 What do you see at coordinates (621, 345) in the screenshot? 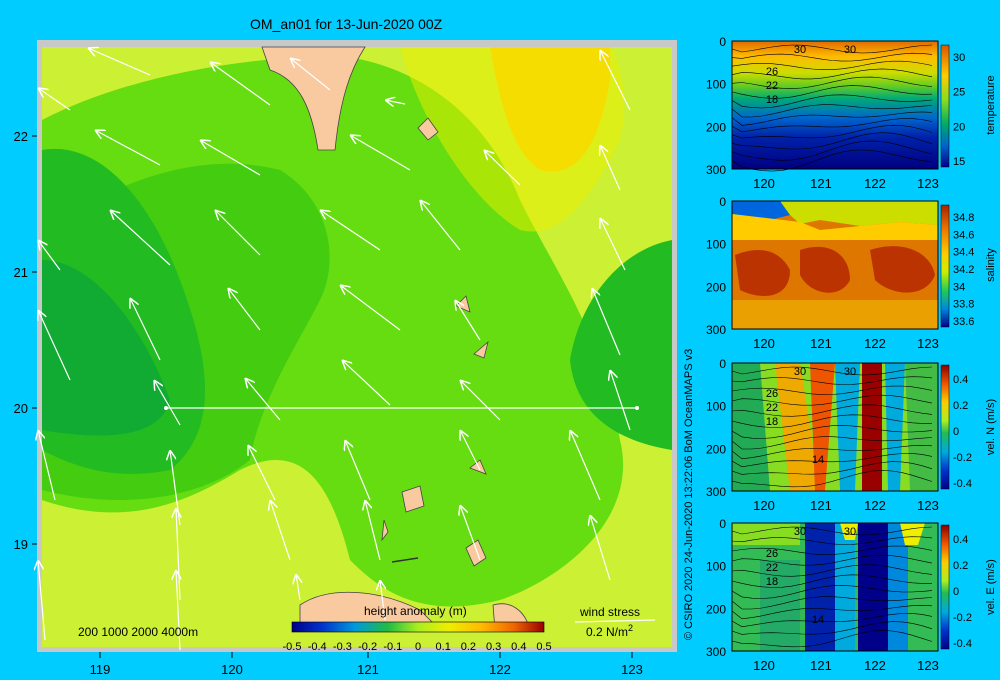
I see `contour-east` at bounding box center [621, 345].